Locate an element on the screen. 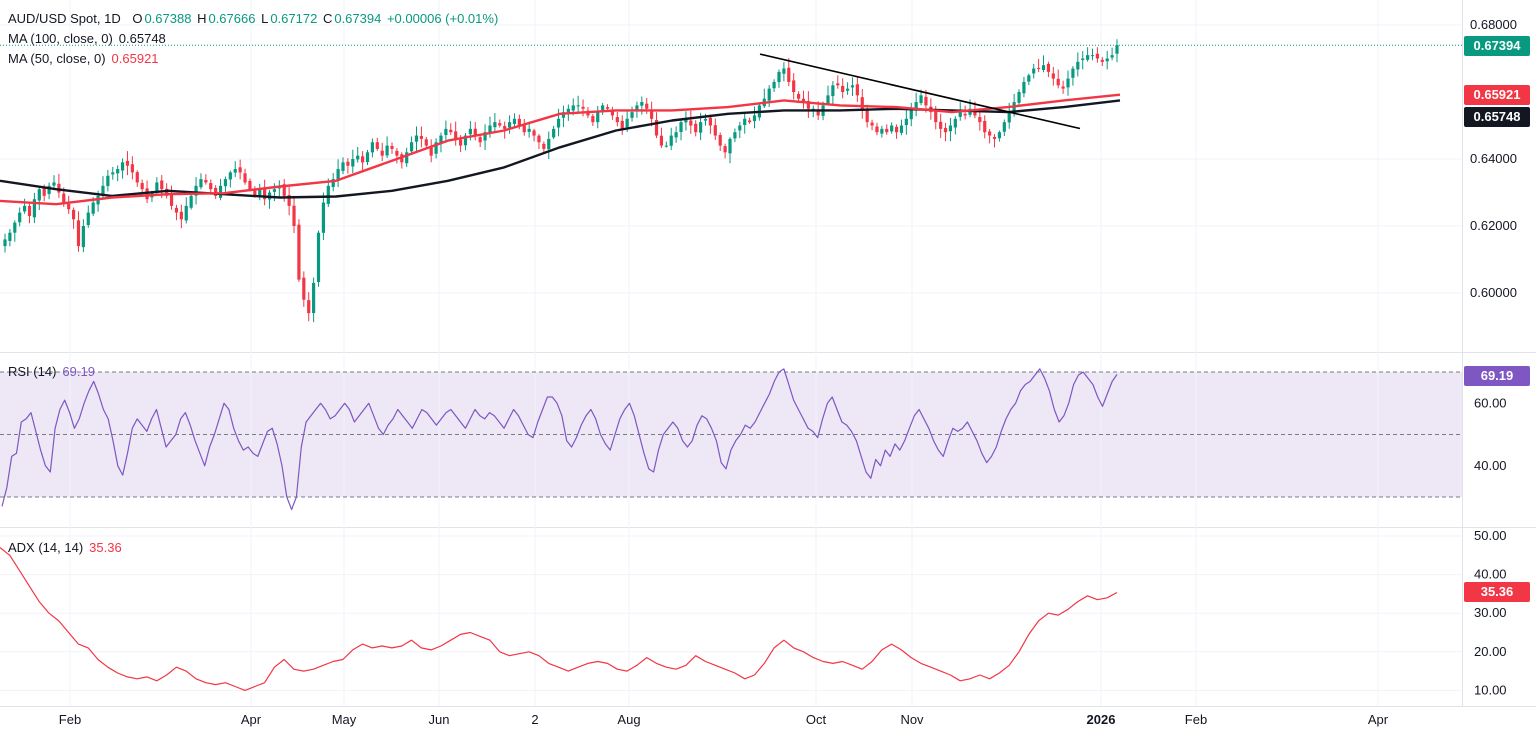 Image resolution: width=1536 pixels, height=737 pixels. ma50-value: 0.65921 is located at coordinates (135, 58).